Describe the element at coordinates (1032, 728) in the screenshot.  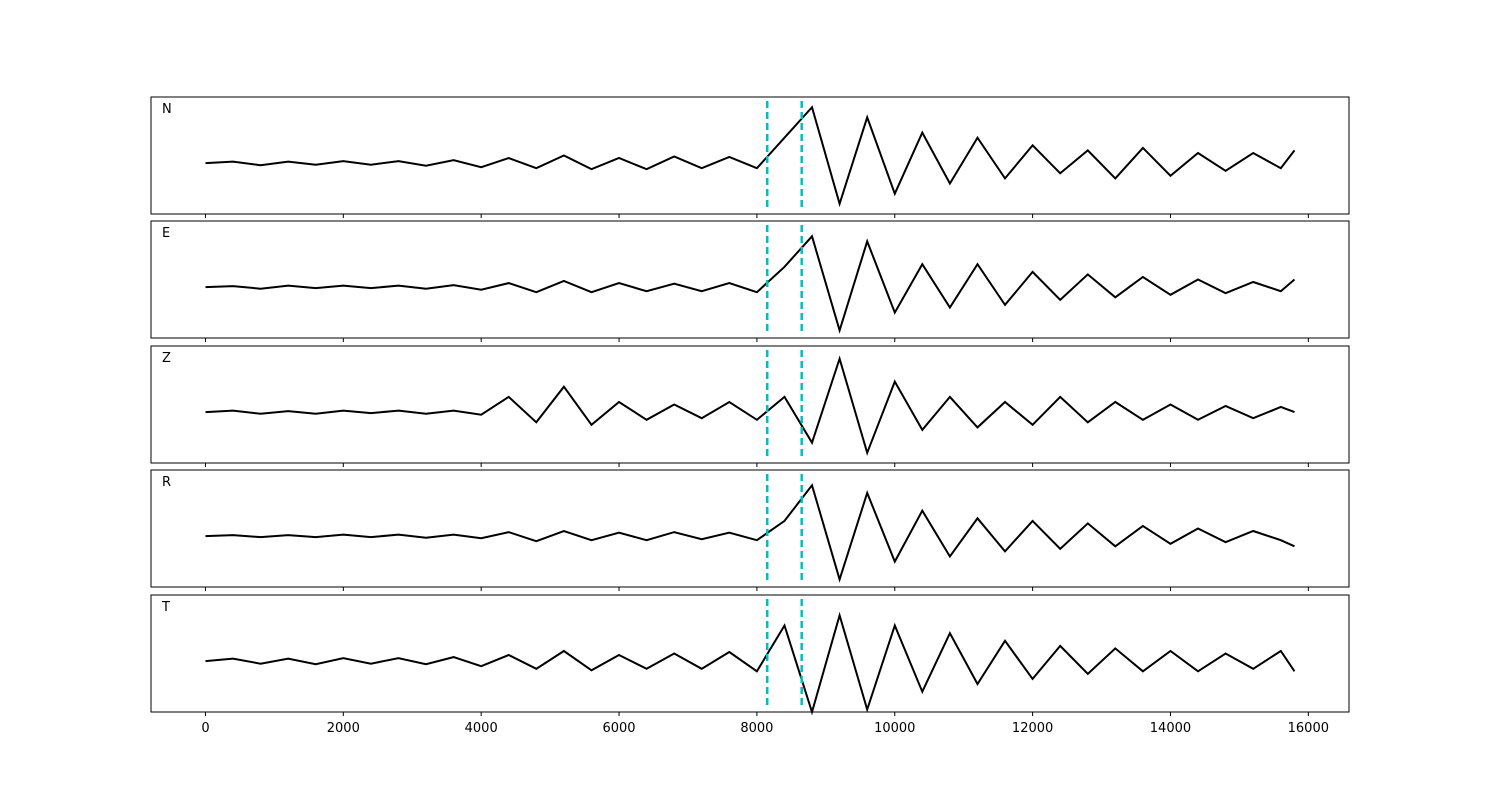
I see `x-tick-label: 12000` at that location.